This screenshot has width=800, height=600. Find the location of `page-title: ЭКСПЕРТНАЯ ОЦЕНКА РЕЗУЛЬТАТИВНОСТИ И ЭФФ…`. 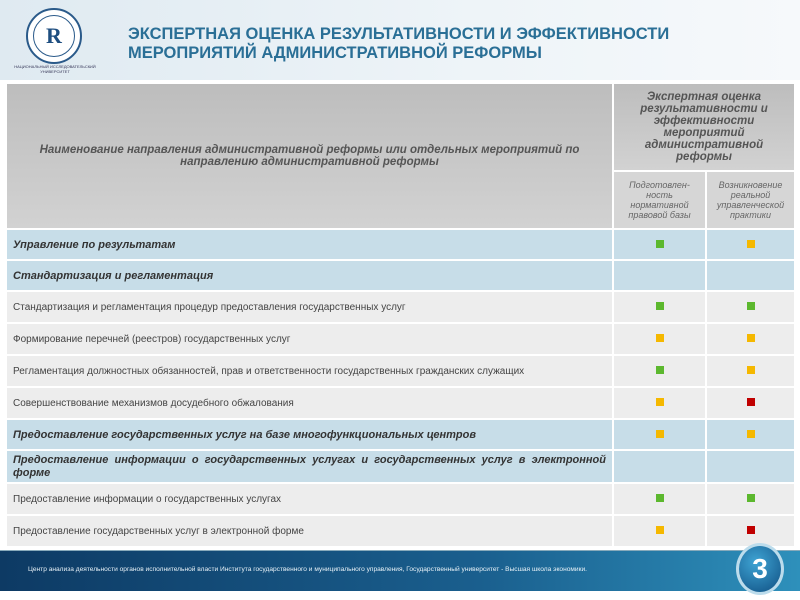

page-title: ЭКСПЕРТНАЯ ОЦЕНКА РЕЗУЛЬТАТИВНОСТИ И ЭФФ… is located at coordinates (399, 43).